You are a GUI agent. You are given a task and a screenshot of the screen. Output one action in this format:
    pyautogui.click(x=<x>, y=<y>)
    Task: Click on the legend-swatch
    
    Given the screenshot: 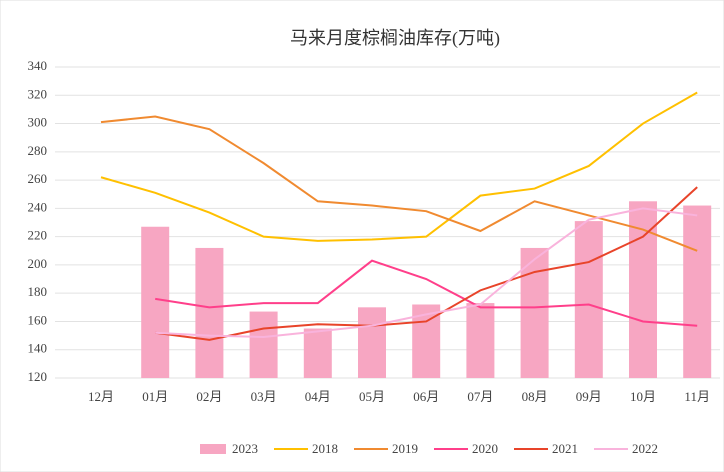 What is the action you would take?
    pyautogui.click(x=213, y=449)
    